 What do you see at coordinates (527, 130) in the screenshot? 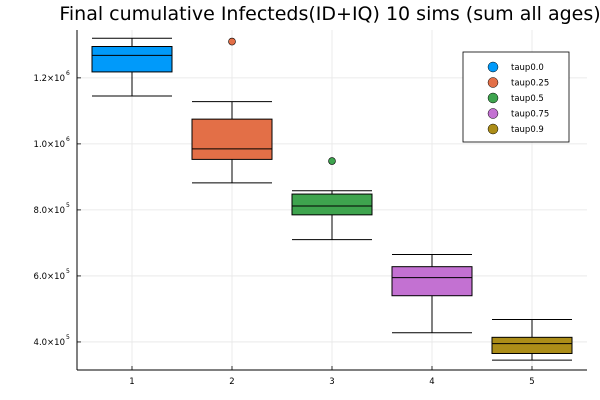
I see `legend-label: taup0.9` at bounding box center [527, 130].